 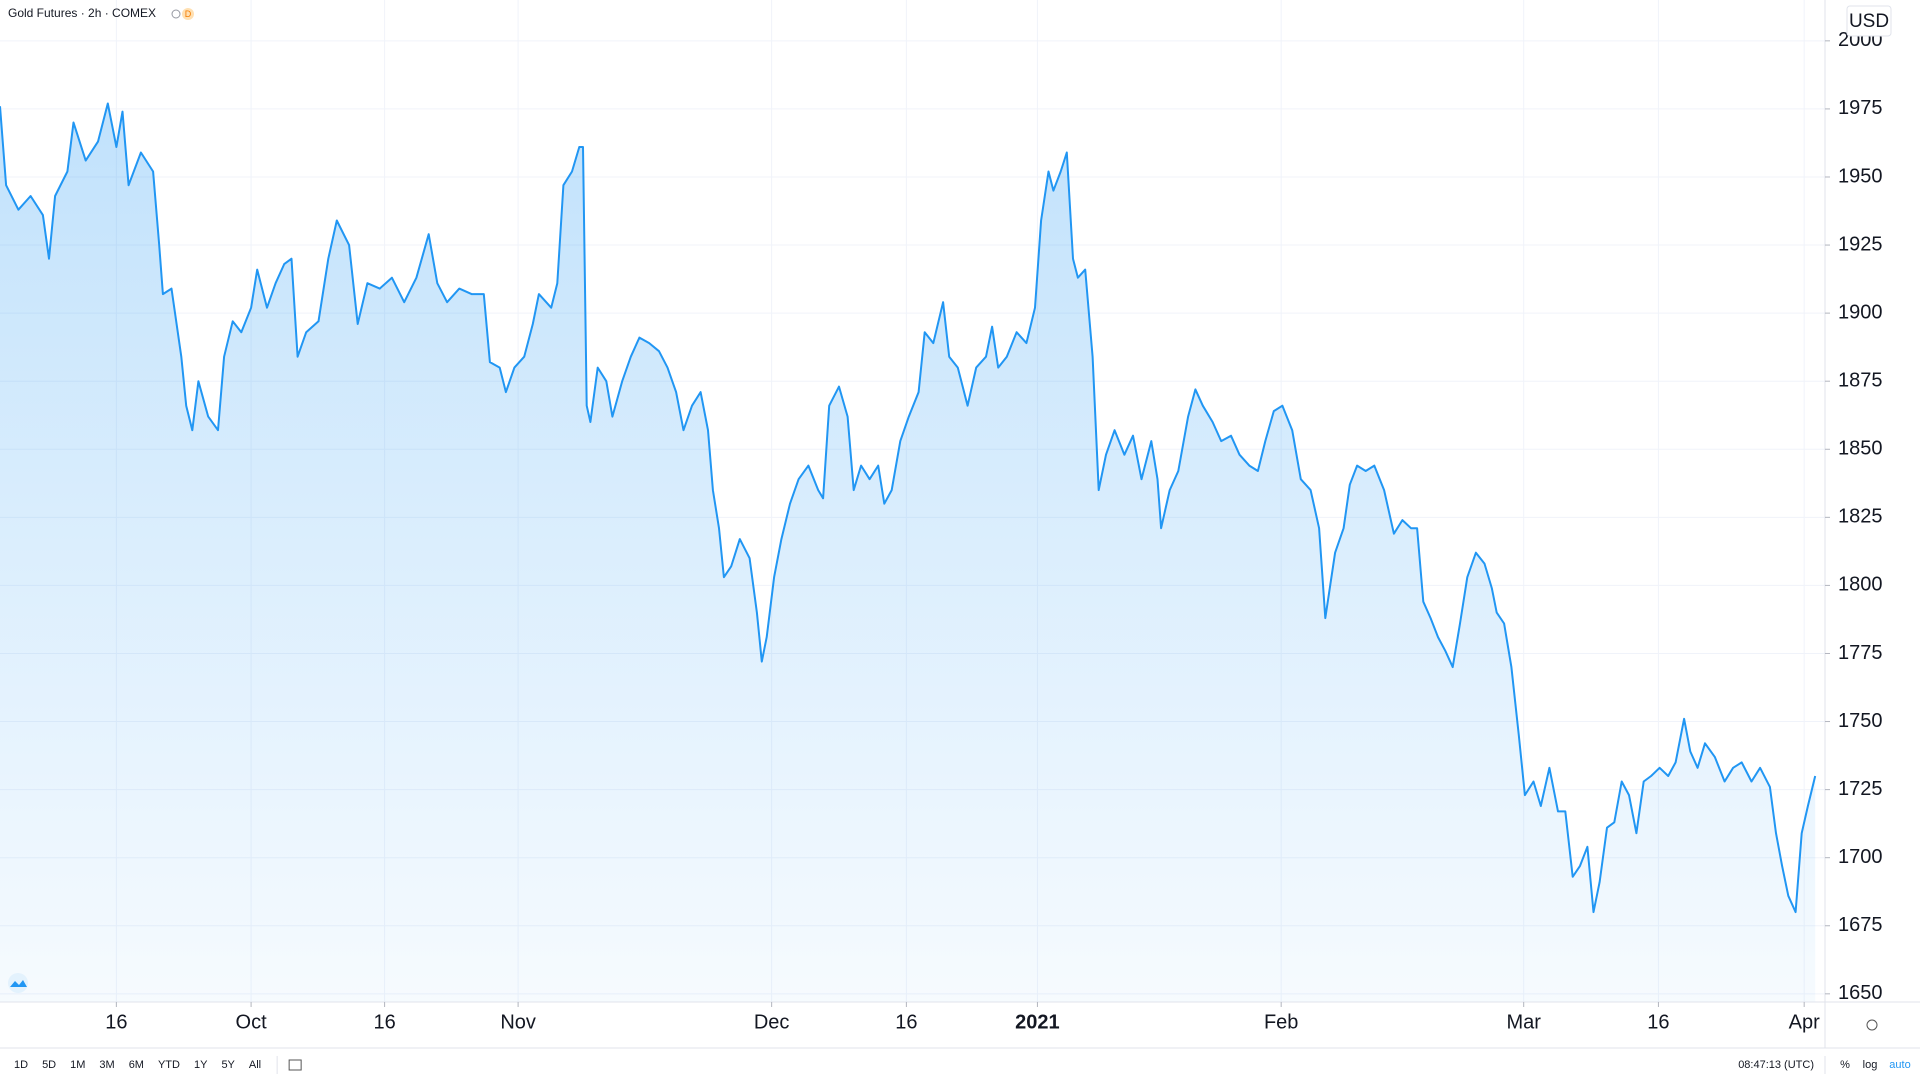 I want to click on y-tick-label: 1975, so click(x=1860, y=108).